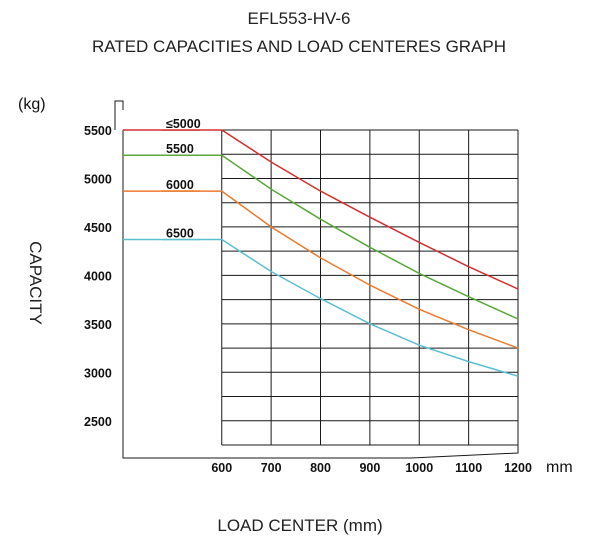 The image size is (598, 542). Describe the element at coordinates (183, 124) in the screenshot. I see `series-label-0: ≤5000` at that location.